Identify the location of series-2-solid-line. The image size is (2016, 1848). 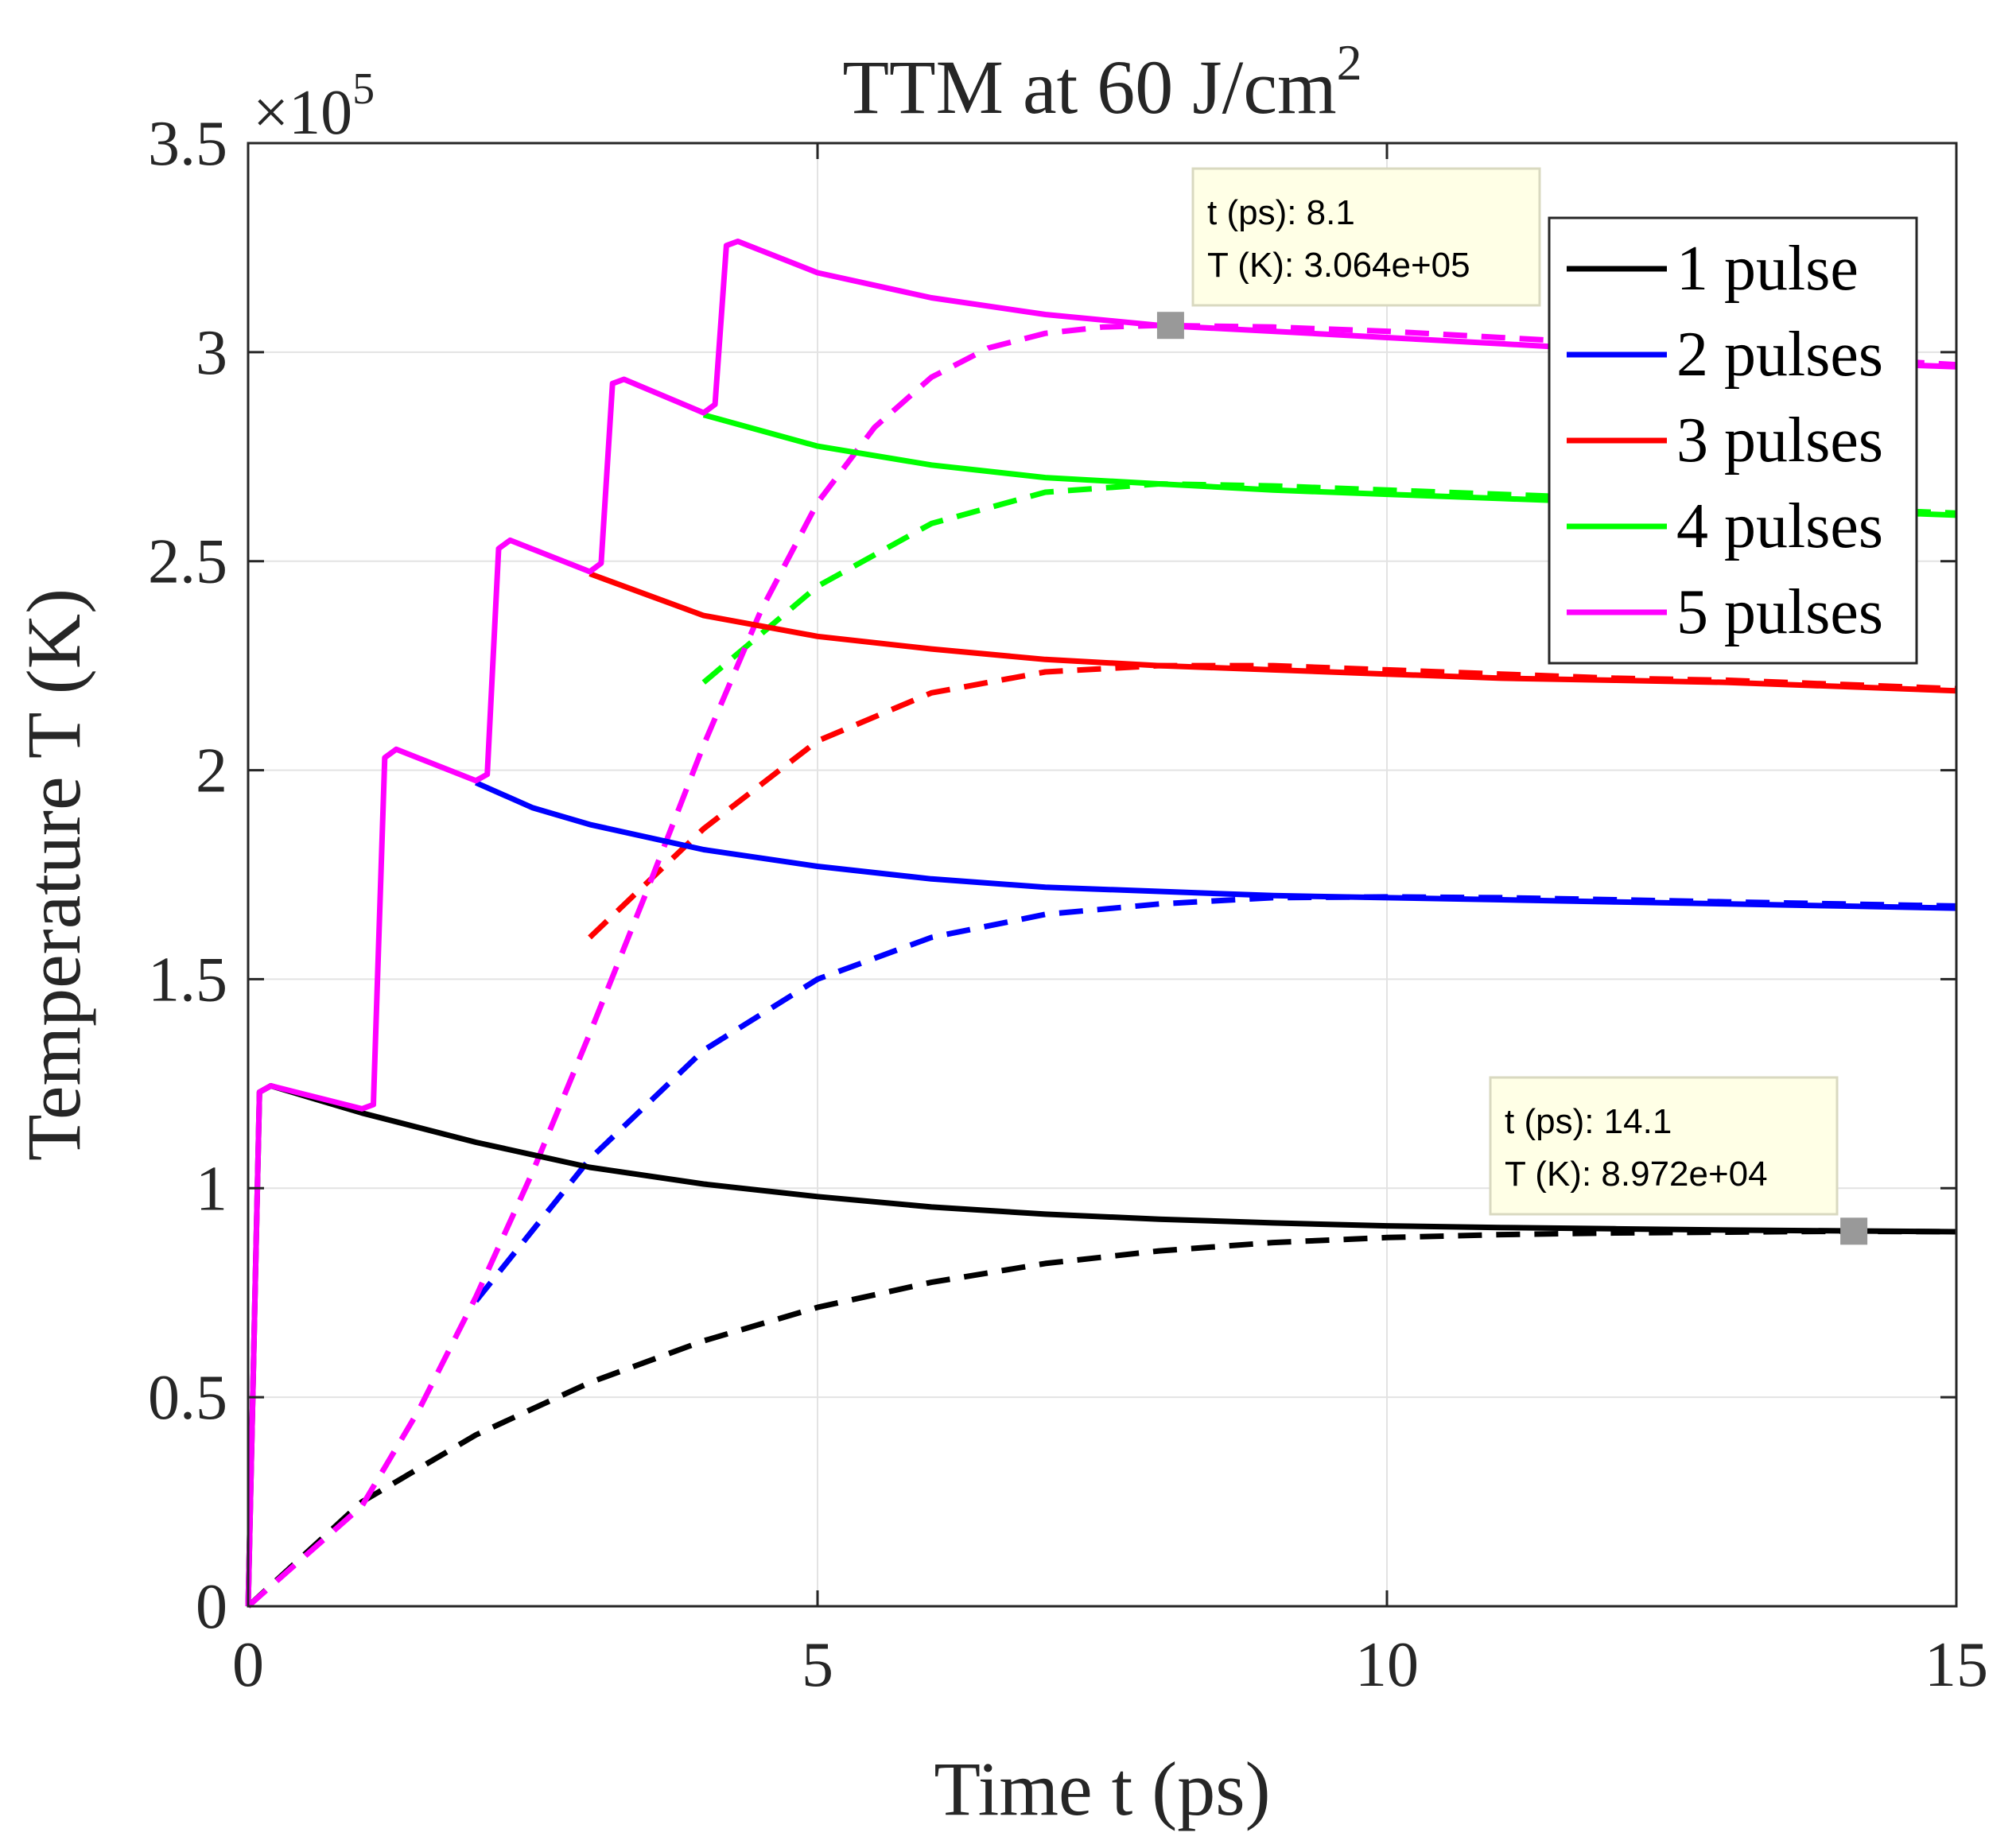
(1215, 845).